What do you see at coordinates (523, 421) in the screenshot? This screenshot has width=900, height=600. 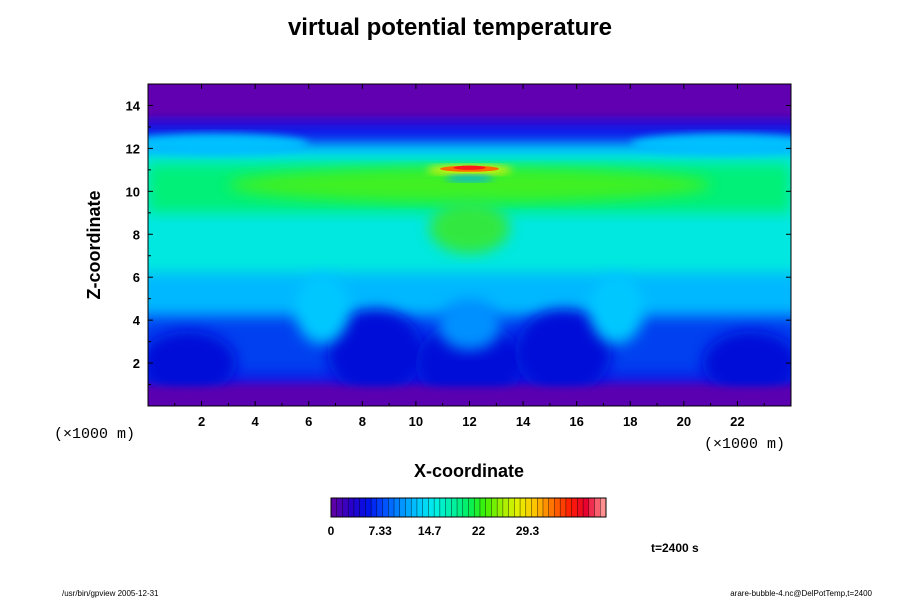 I see `x-tick-label: 14` at bounding box center [523, 421].